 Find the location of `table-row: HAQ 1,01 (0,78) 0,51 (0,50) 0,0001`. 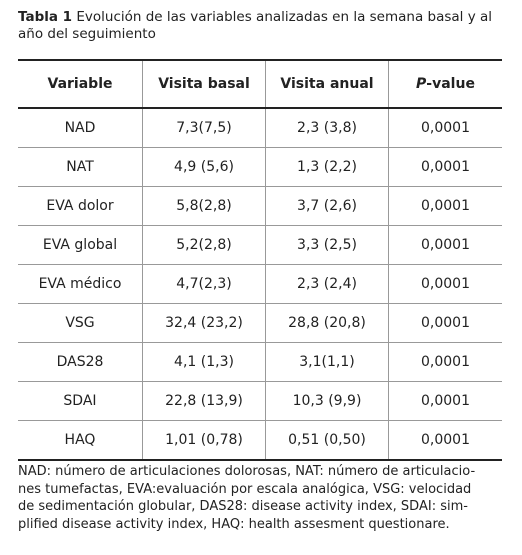

table-row: HAQ 1,01 (0,78) 0,51 (0,50) 0,0001 is located at coordinates (260, 440).